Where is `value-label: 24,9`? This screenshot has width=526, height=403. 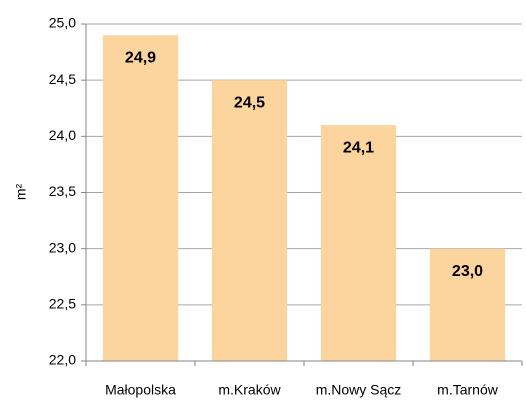
value-label: 24,9 is located at coordinates (140, 57).